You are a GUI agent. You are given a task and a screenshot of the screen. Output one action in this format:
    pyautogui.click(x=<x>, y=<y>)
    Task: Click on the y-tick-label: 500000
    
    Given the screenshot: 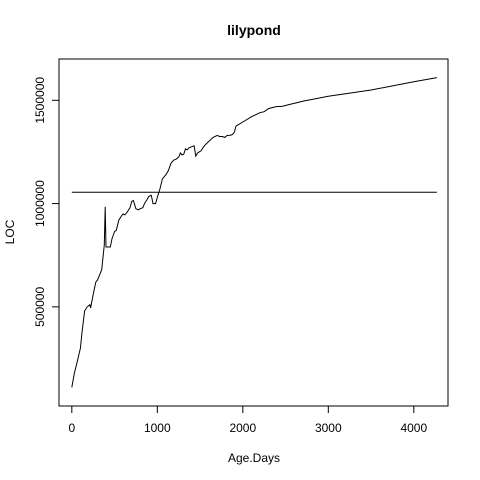 What is the action you would take?
    pyautogui.click(x=40, y=307)
    